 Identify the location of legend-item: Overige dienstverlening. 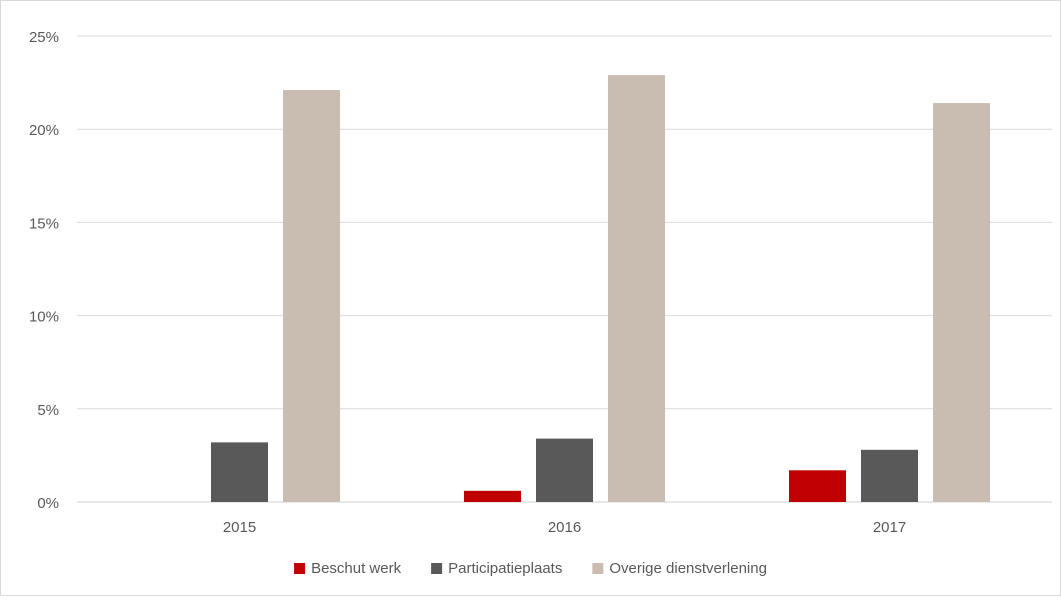
(679, 568).